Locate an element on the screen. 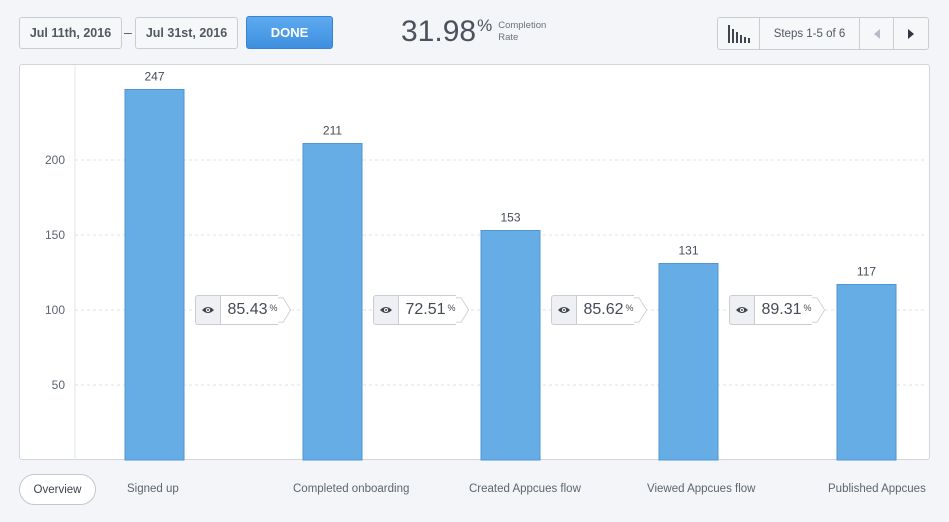 This screenshot has height=522, width=949. step-label: Created Appcues flow is located at coordinates (525, 489).